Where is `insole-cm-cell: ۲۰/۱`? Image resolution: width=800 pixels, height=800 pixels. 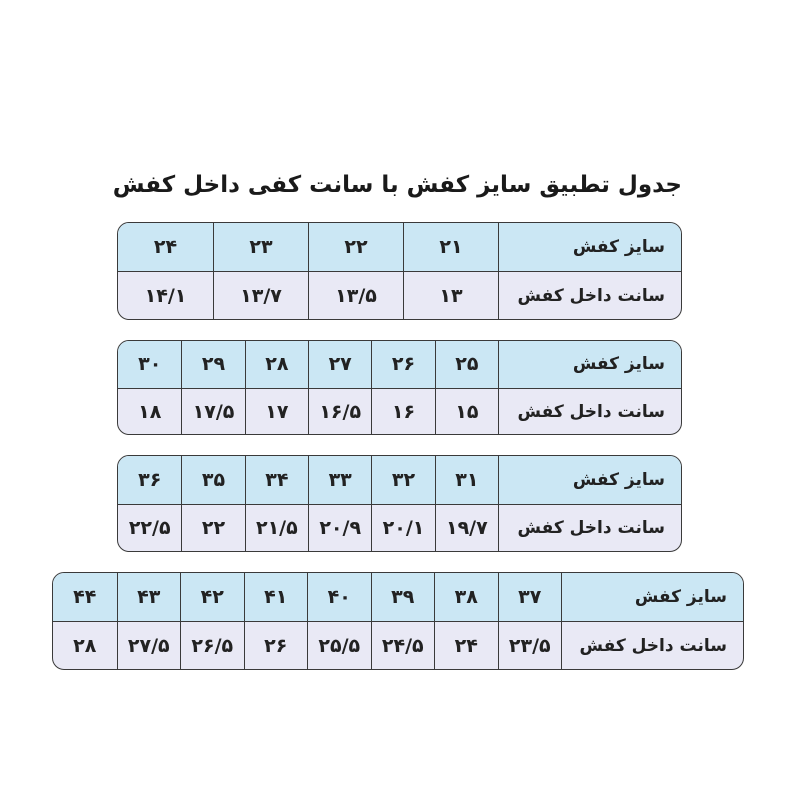 insole-cm-cell: ۲۰/۱ is located at coordinates (402, 527).